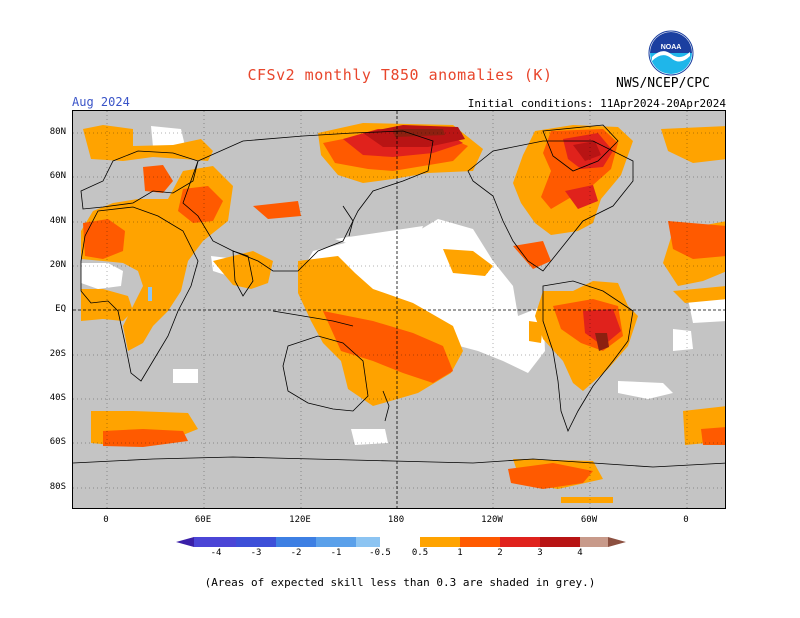  I want to click on colorbar, so click(401, 542).